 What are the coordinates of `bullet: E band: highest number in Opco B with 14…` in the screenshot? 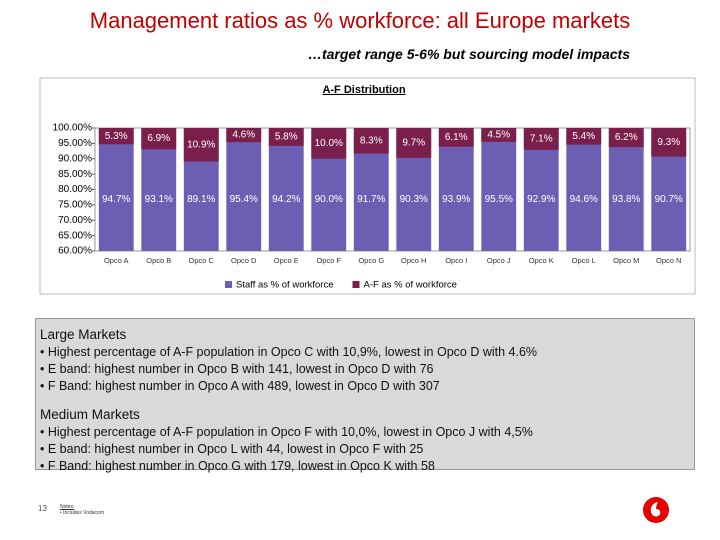 It's located at (365, 369).